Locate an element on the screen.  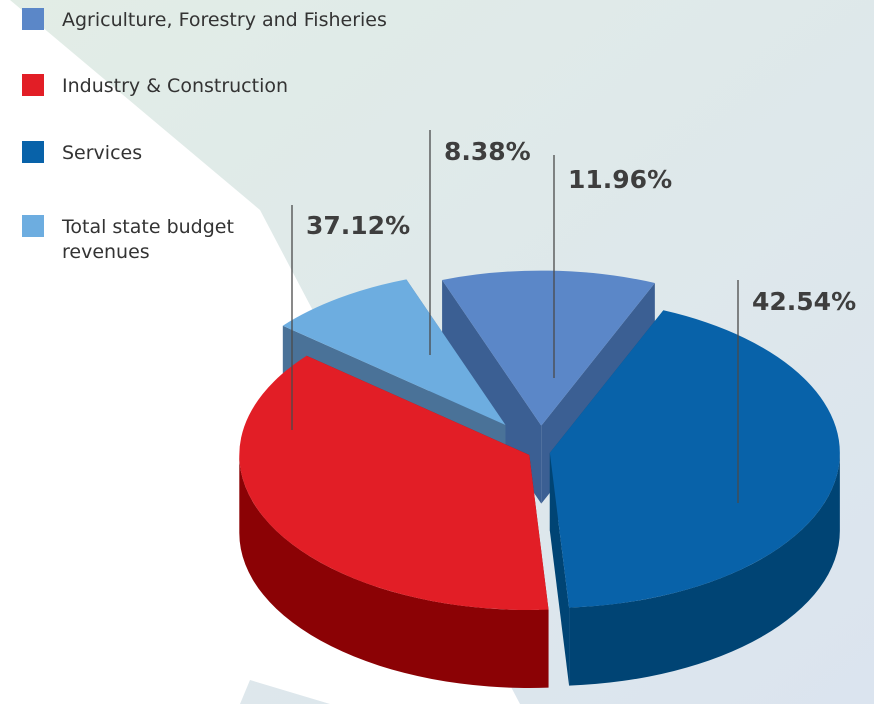
data-label-agriculture: 11.96% is located at coordinates (620, 179).